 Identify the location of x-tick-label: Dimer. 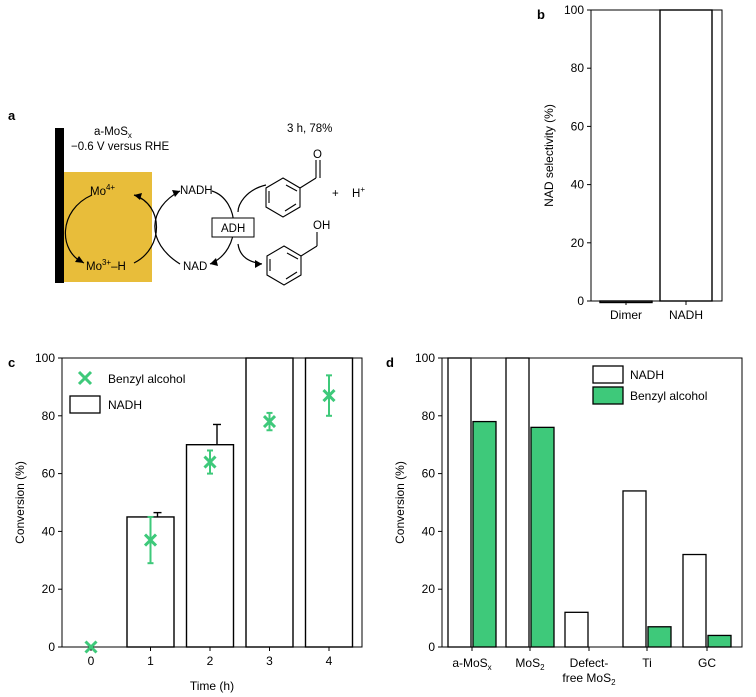
(626, 315).